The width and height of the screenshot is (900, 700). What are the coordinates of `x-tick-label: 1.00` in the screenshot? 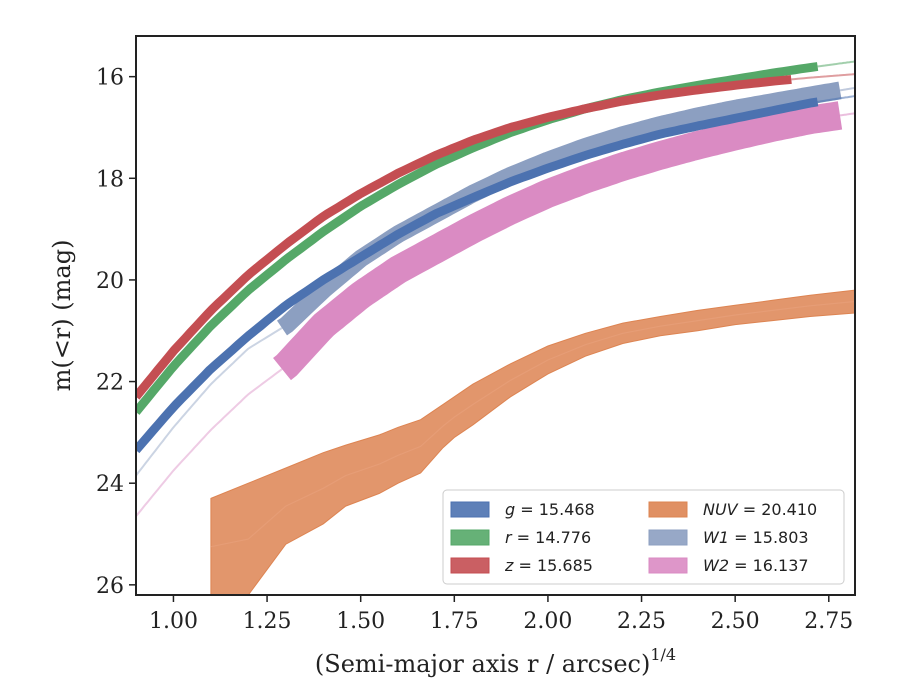 It's located at (173, 621).